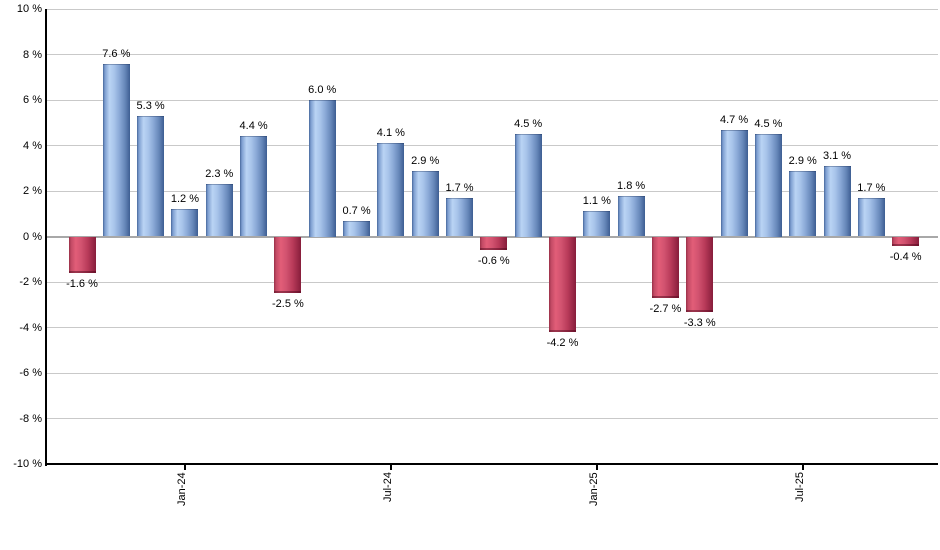 The width and height of the screenshot is (940, 550). I want to click on y-axis-tick-label: 8 %, so click(32, 54).